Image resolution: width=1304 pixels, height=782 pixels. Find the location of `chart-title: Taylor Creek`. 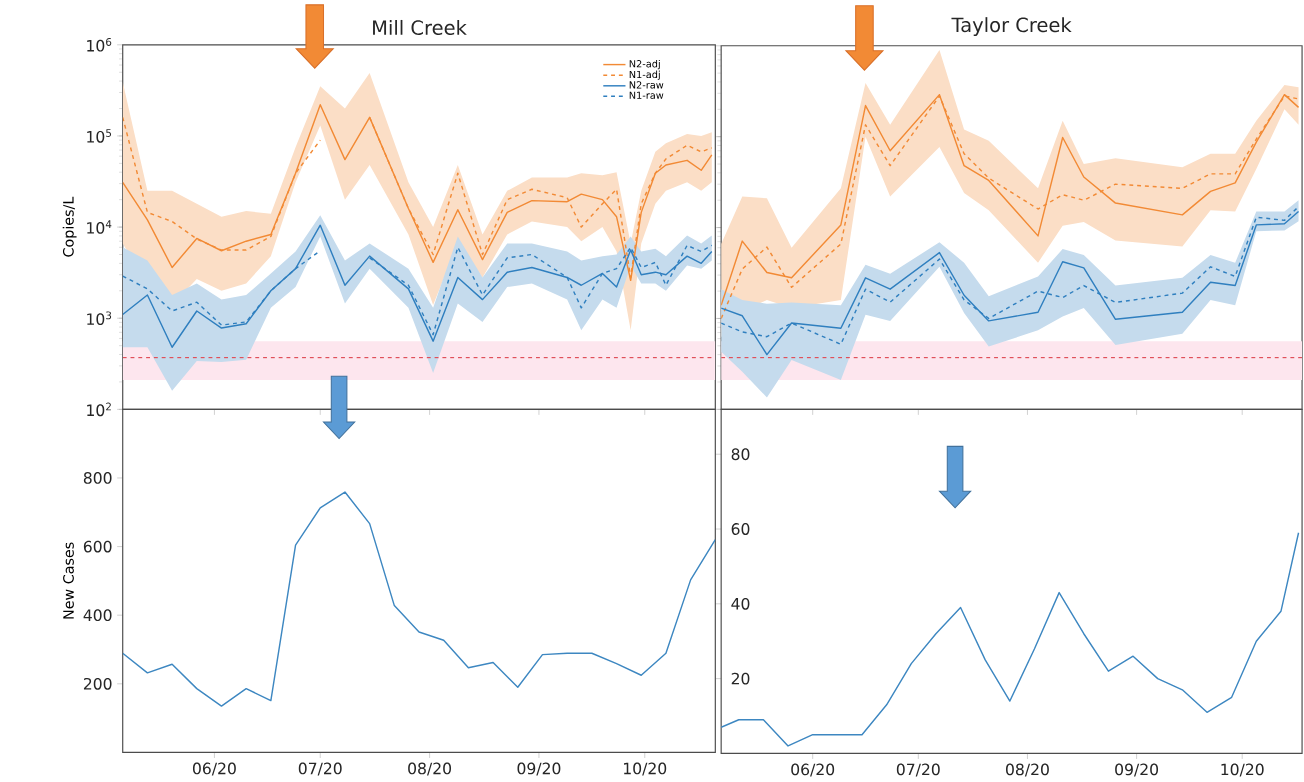

chart-title: Taylor Creek is located at coordinates (1011, 27).